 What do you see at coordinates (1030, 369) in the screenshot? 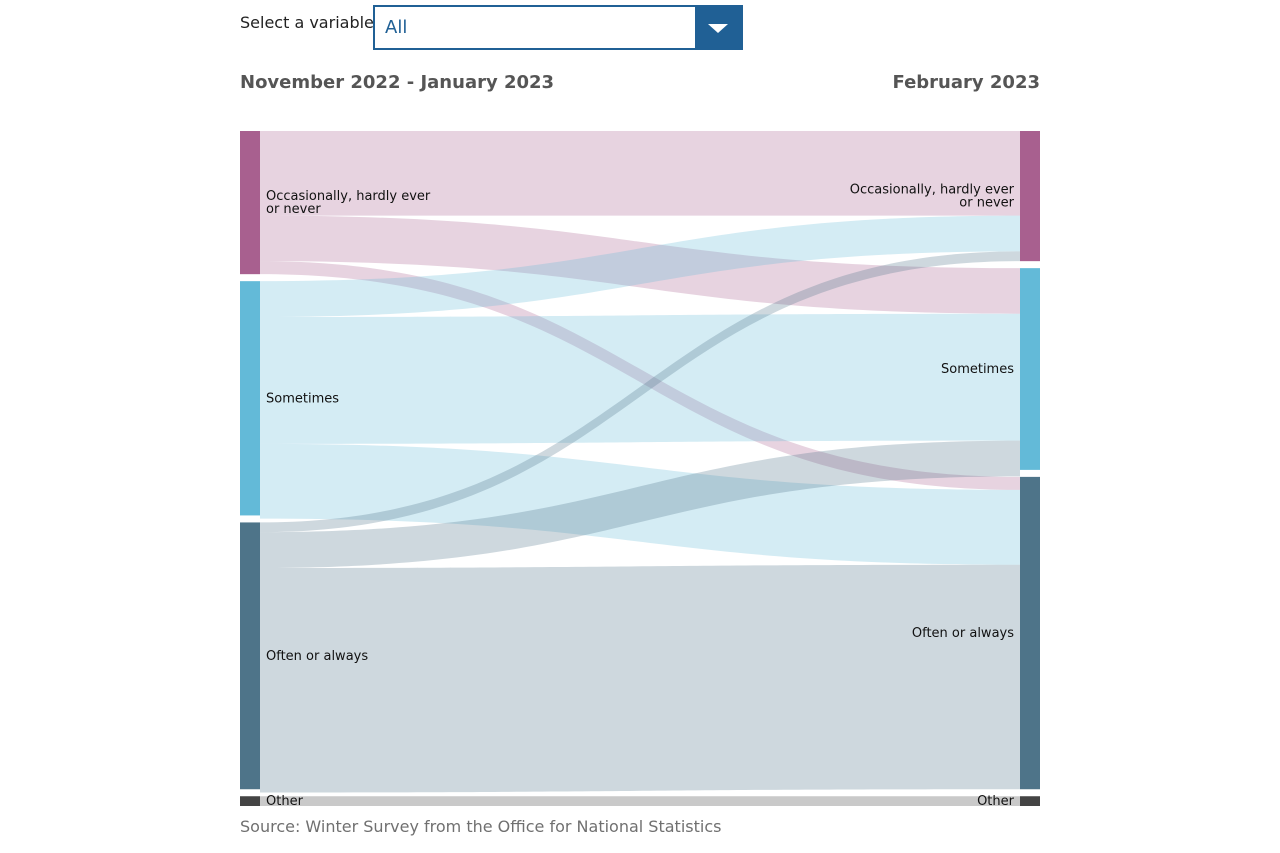
I see `node-right-sometimes` at bounding box center [1030, 369].